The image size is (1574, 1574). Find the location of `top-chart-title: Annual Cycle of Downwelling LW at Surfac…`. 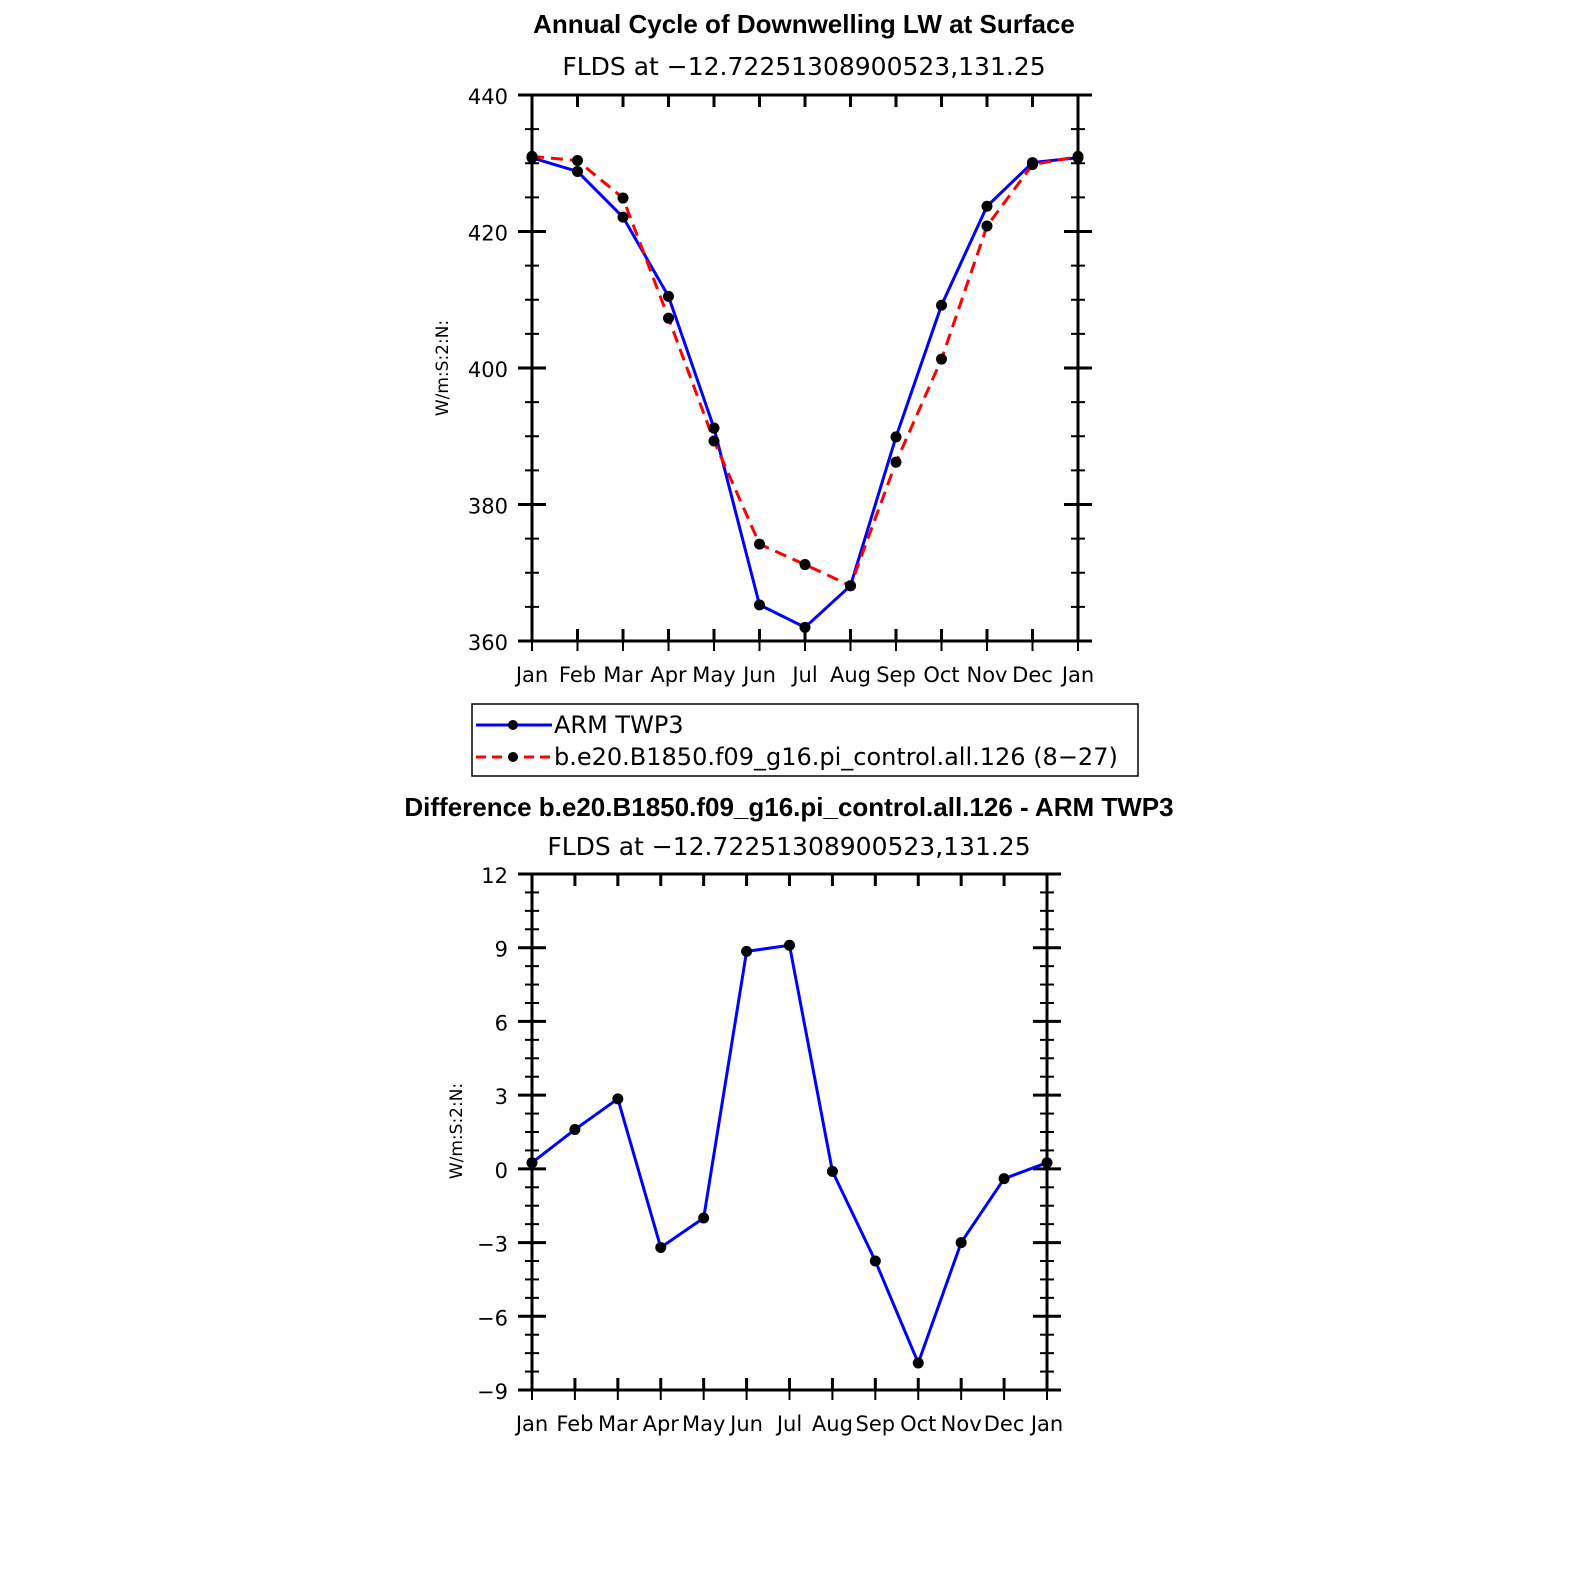

top-chart-title: Annual Cycle of Downwelling LW at Surfac… is located at coordinates (804, 24).